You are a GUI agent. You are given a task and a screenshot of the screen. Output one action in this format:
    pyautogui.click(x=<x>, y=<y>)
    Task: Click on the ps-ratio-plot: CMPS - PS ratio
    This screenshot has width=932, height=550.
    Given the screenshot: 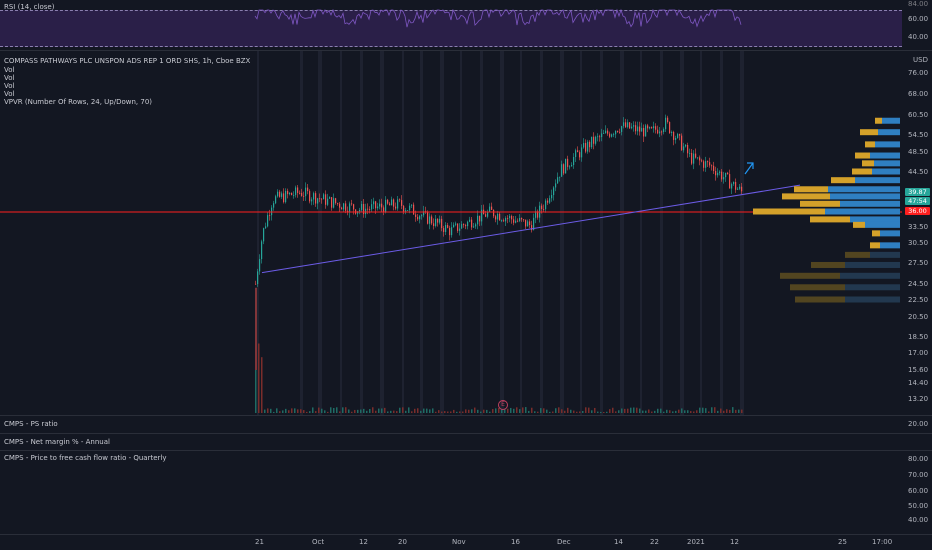 What is the action you would take?
    pyautogui.click(x=451, y=424)
    